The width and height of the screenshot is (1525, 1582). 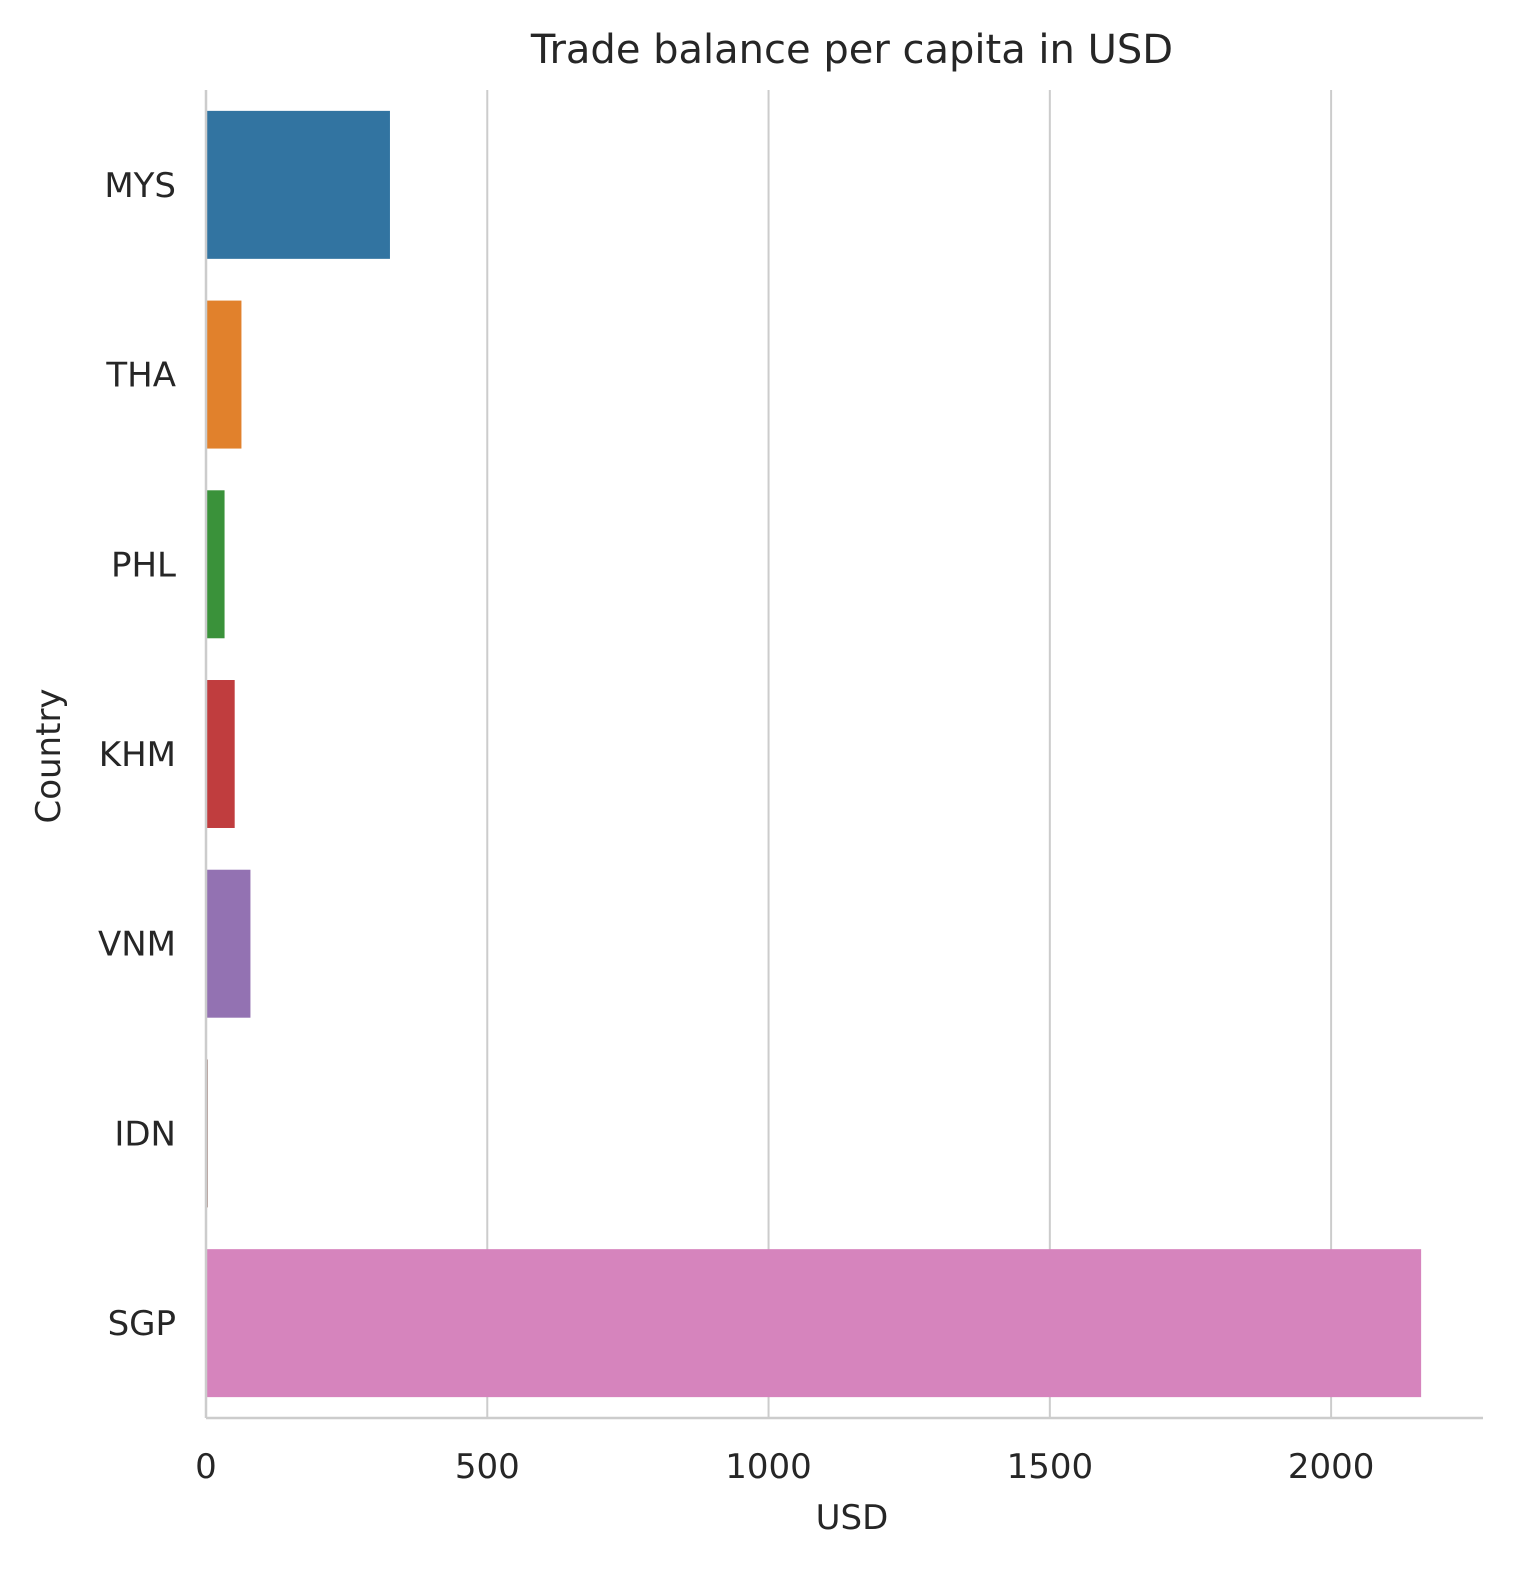 I want to click on x-tick-labels: 0 500 1000 1500 2000, so click(x=784, y=1467).